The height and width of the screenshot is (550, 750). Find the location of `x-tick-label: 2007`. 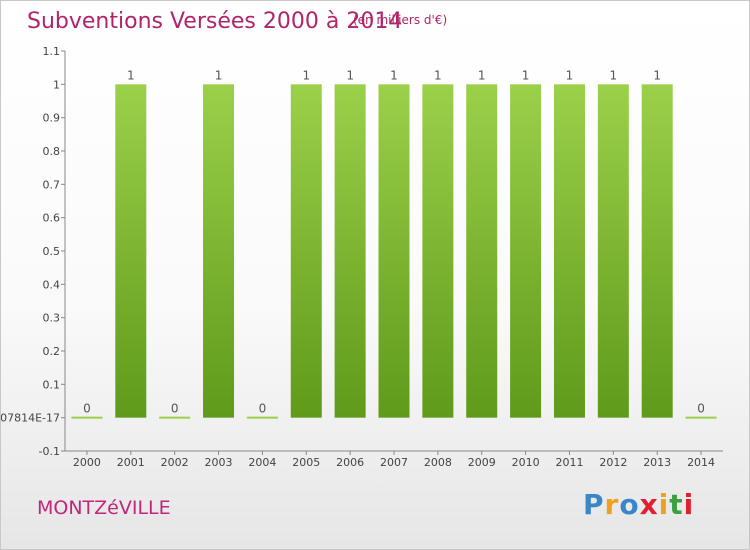

x-tick-label: 2007 is located at coordinates (394, 462).